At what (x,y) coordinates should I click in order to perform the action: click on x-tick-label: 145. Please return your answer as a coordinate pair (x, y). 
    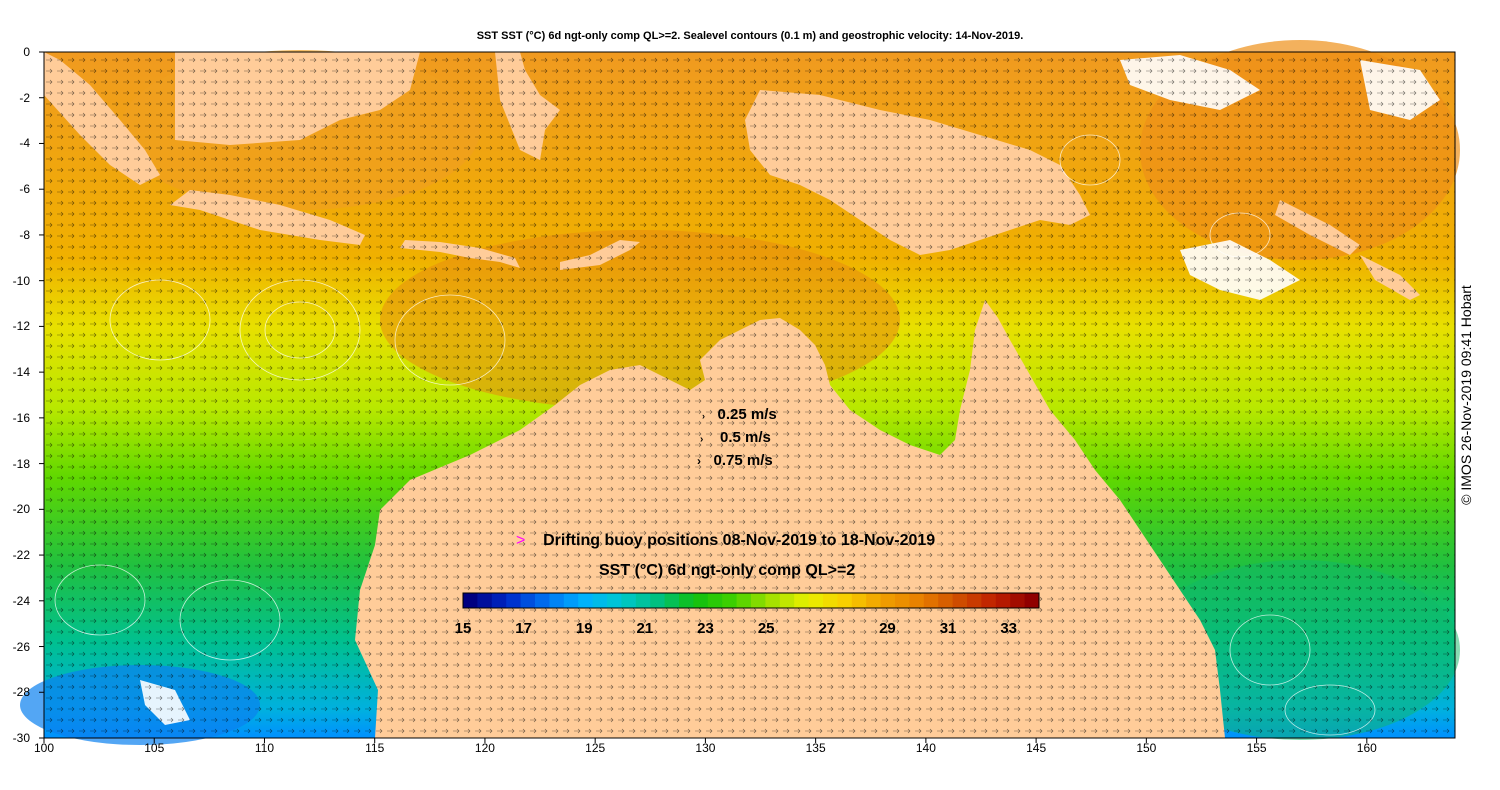
    Looking at the image, I should click on (1036, 748).